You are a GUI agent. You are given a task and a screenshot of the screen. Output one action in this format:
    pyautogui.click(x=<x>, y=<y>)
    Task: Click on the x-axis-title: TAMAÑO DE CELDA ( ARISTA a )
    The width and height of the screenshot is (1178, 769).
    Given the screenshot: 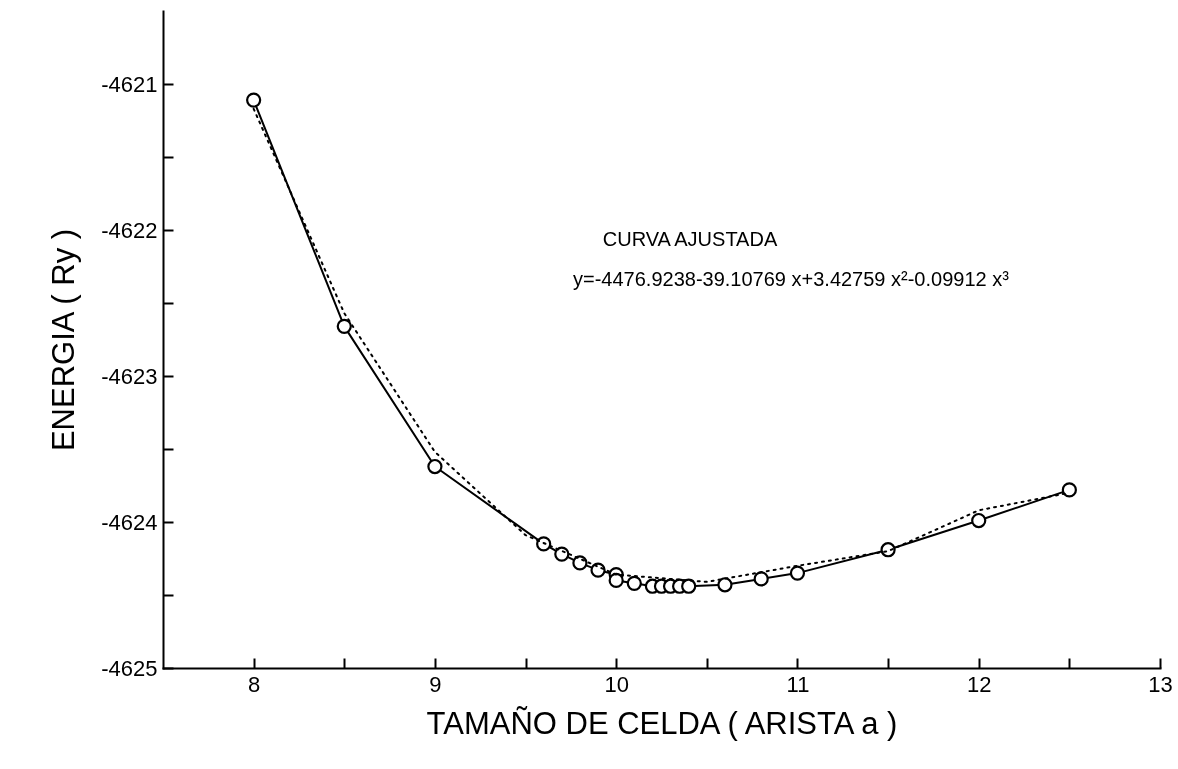 What is the action you would take?
    pyautogui.click(x=662, y=723)
    